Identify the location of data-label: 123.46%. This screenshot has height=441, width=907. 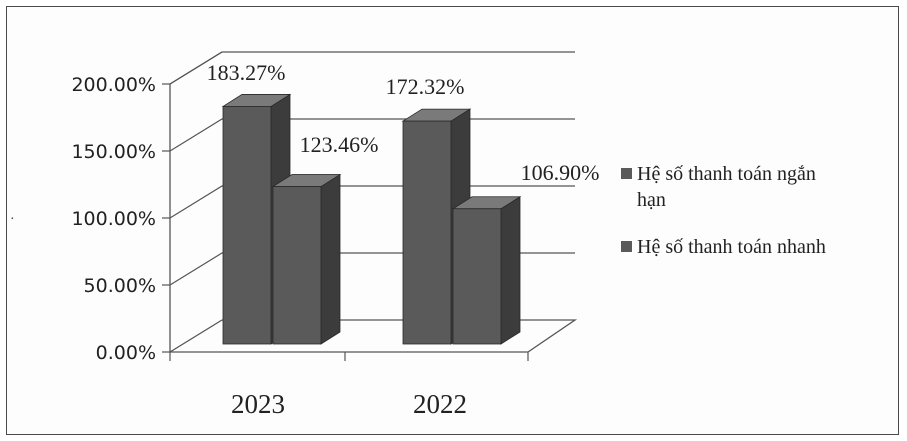
(339, 144).